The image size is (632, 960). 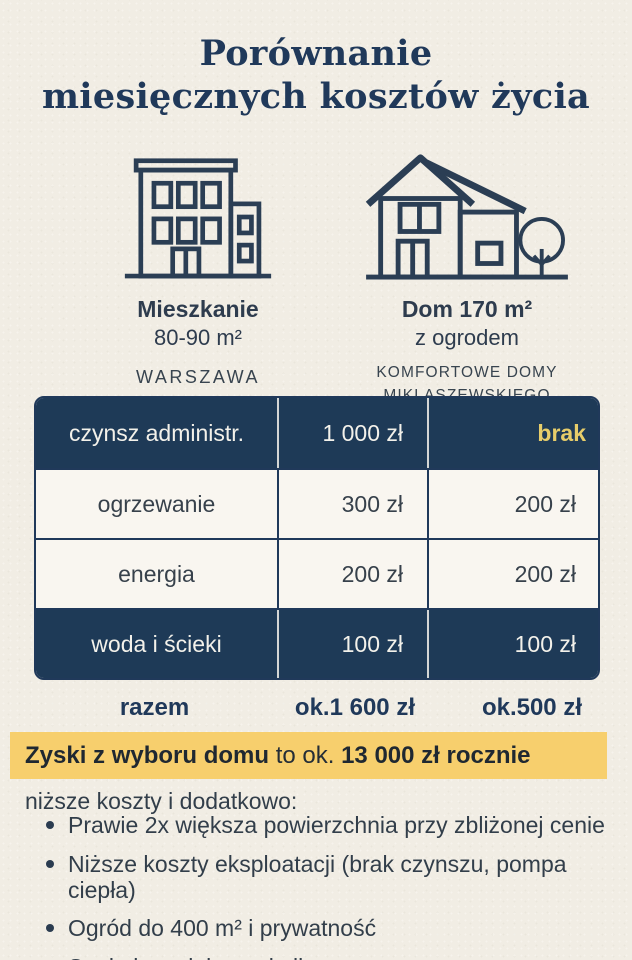 I want to click on table-row-energia: energia 200 zł 200 zł, so click(x=317, y=573).